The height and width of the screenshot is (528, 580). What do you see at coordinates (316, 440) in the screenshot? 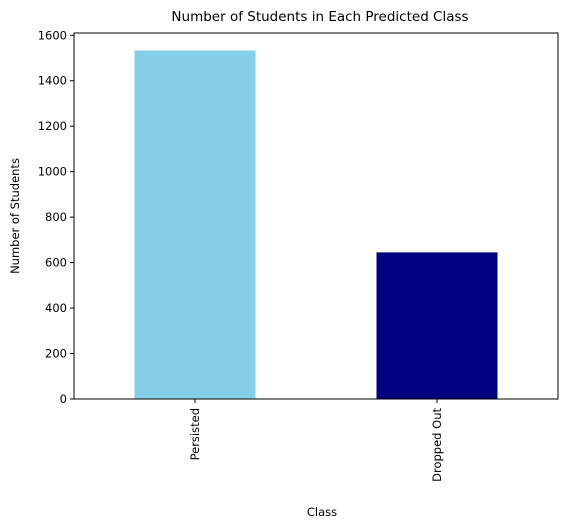
I see `x-axis-ticks: Persisted Dropped Out` at bounding box center [316, 440].